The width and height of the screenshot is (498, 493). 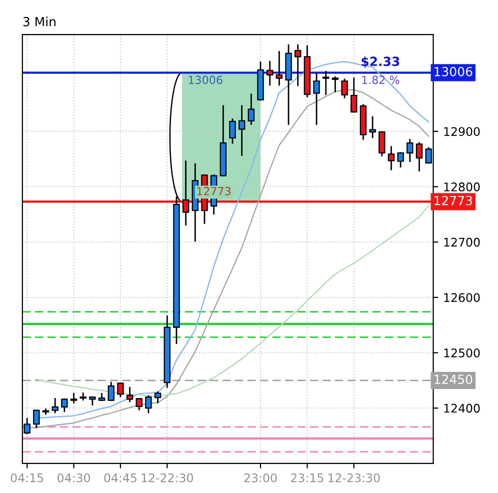 I want to click on x-tick-label: 04:30, so click(x=74, y=477).